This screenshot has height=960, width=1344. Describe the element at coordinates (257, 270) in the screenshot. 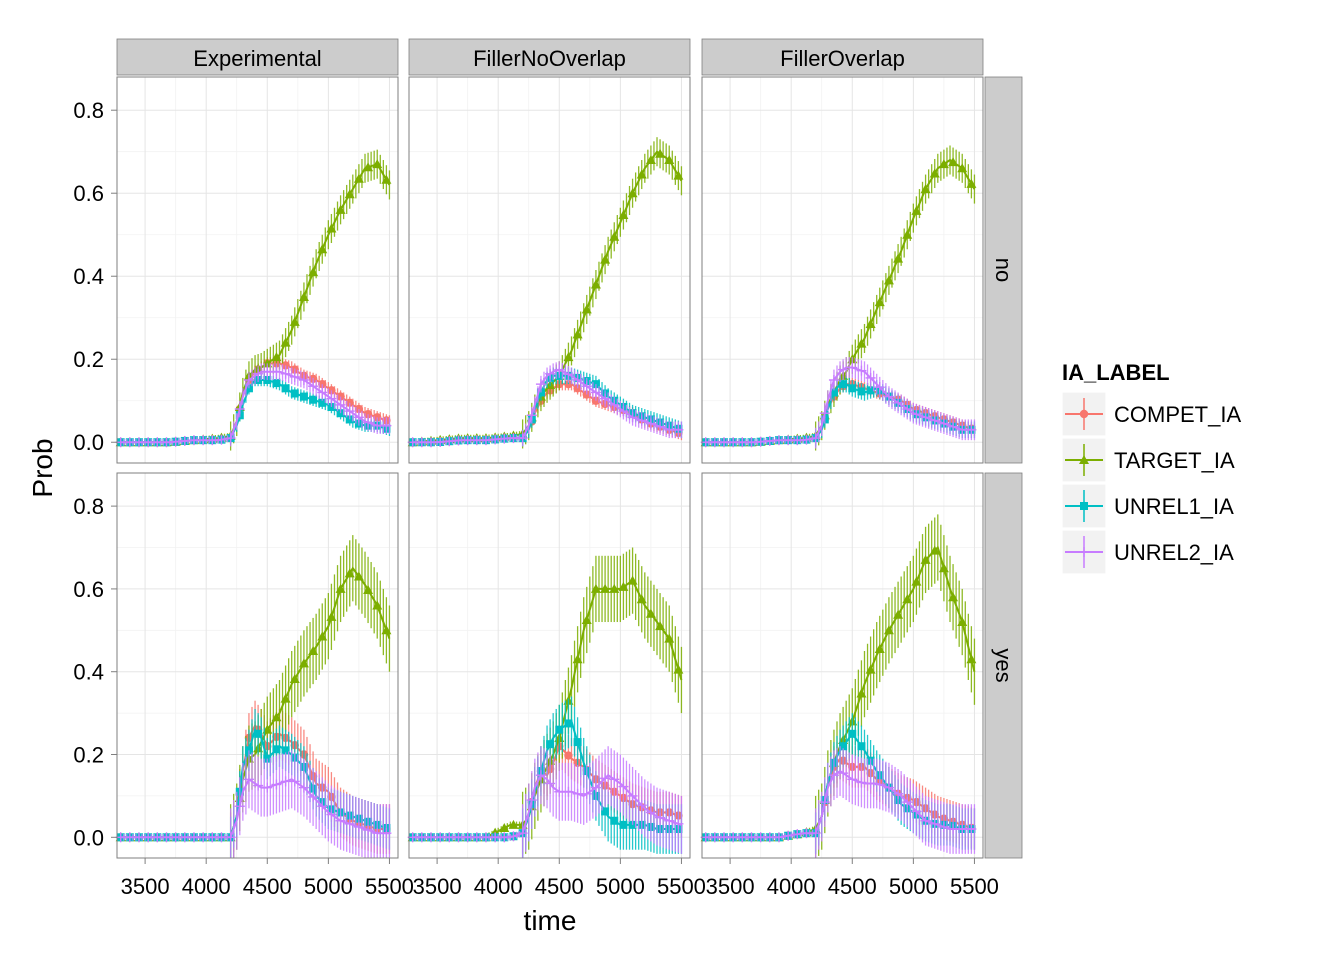

I see `panel-experimental-no` at that location.